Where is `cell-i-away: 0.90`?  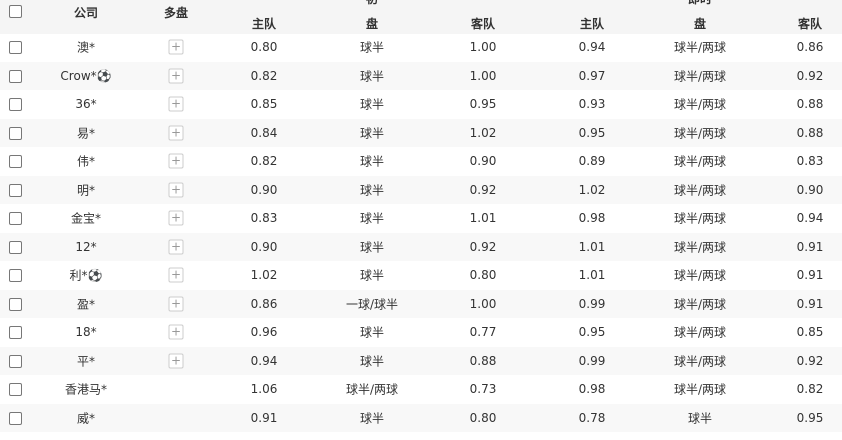 cell-i-away: 0.90 is located at coordinates (483, 161).